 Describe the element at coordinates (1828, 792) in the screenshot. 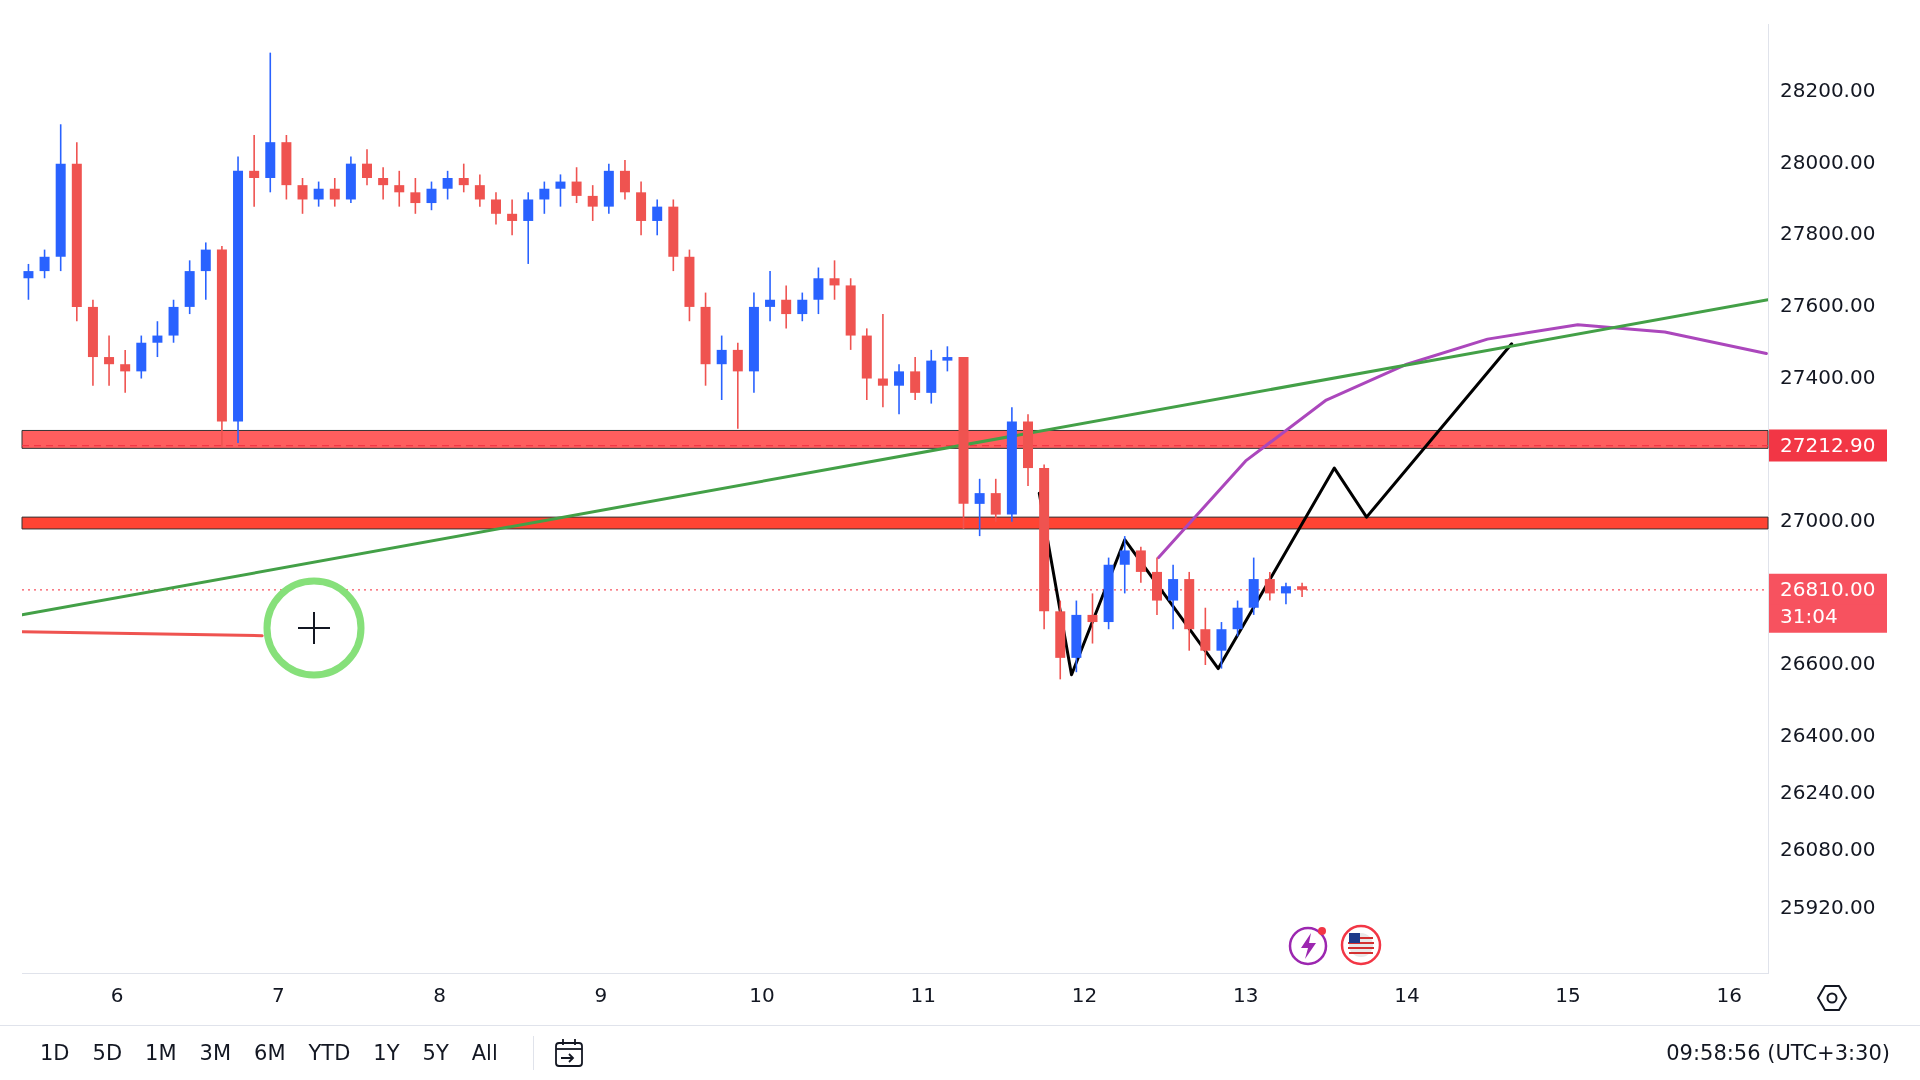

I see `y-tick-label: 26240.00` at that location.